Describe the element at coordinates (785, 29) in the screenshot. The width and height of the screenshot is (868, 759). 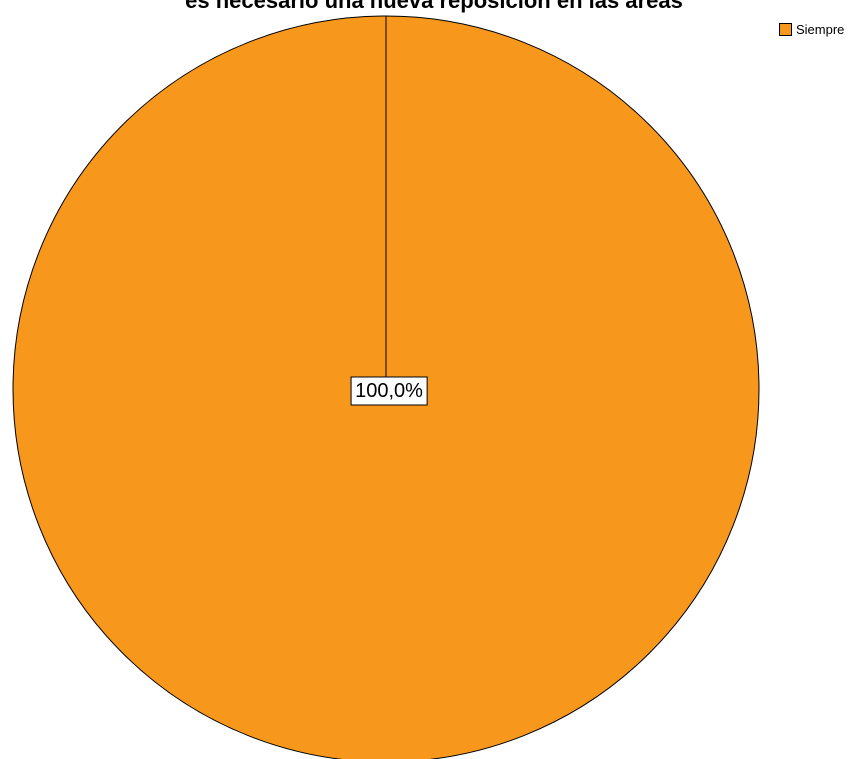
I see `legend-swatch-siempre` at that location.